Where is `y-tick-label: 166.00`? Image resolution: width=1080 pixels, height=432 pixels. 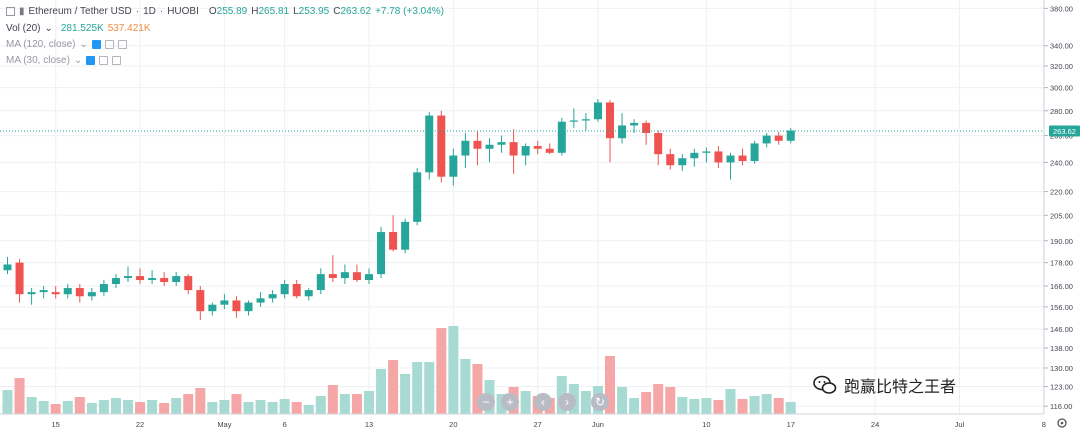
y-tick-label: 166.00 is located at coordinates (1061, 286).